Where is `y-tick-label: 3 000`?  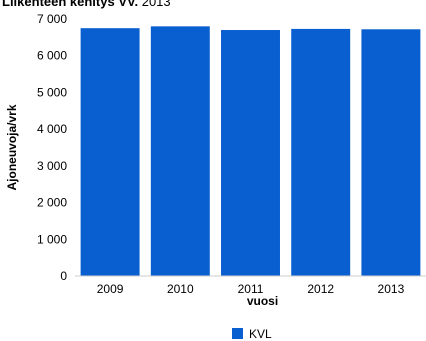
y-tick-label: 3 000 is located at coordinates (52, 166).